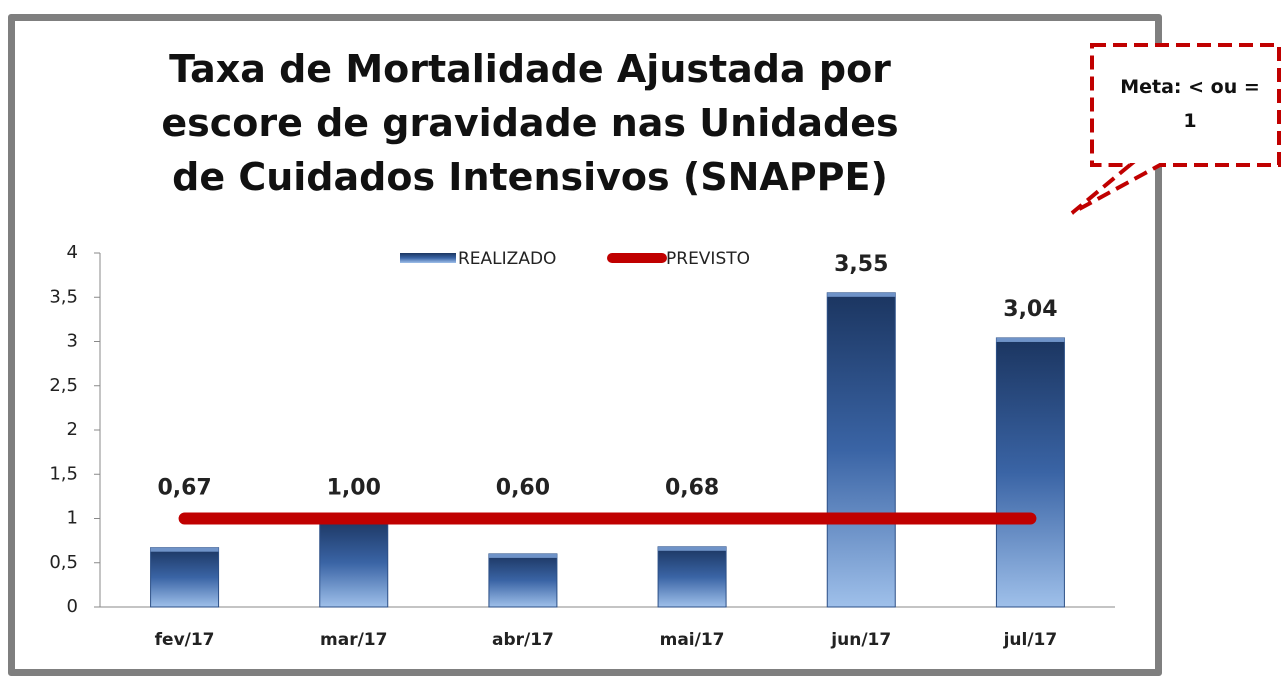 This screenshot has width=1281, height=680. Describe the element at coordinates (63, 296) in the screenshot. I see `y-tick-label: 3,5` at that location.